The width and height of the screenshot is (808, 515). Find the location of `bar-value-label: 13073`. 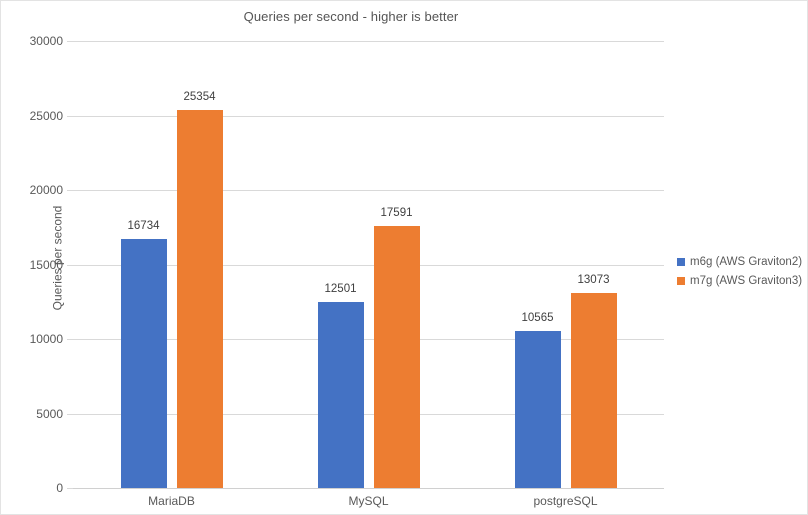

bar-value-label: 13073 is located at coordinates (593, 280).